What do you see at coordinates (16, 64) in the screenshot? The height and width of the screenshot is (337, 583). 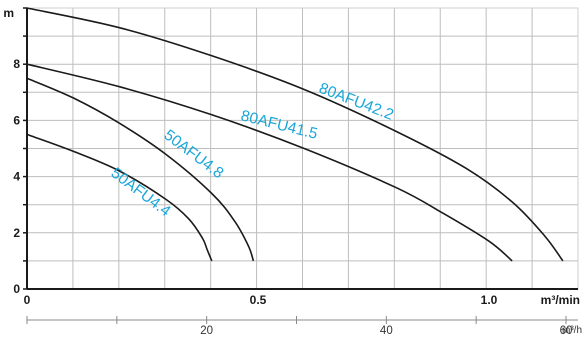 I see `y-tick-label: 8` at bounding box center [16, 64].